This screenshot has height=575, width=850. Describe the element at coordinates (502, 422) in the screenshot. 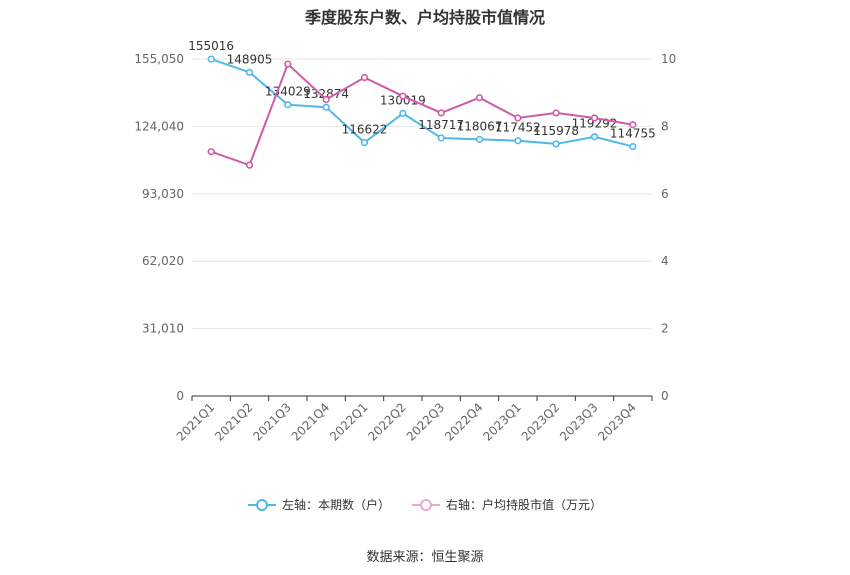

I see `x-tick-label: 2023Q1` at that location.